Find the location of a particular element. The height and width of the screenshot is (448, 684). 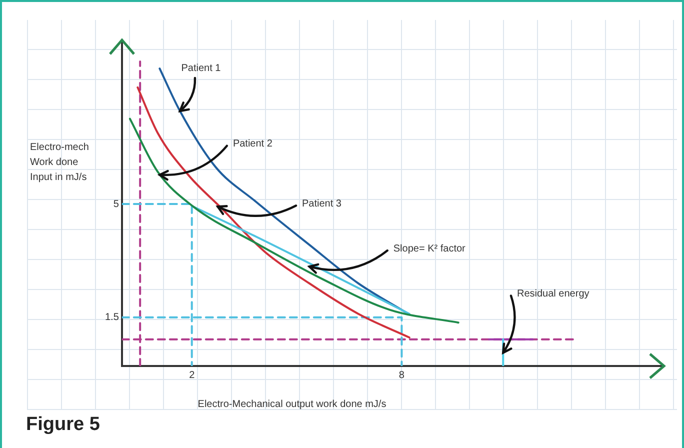

annotation: Patient 3 is located at coordinates (322, 204).